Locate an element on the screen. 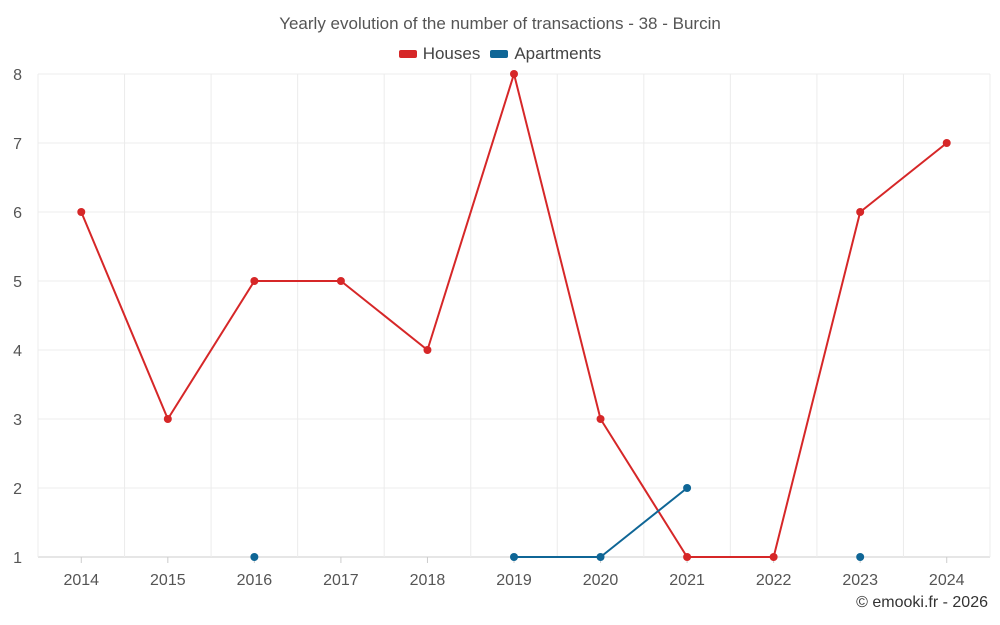 Image resolution: width=1000 pixels, height=625 pixels. y-axis: 1 2 3 4 5 6 7 8 is located at coordinates (17, 317).